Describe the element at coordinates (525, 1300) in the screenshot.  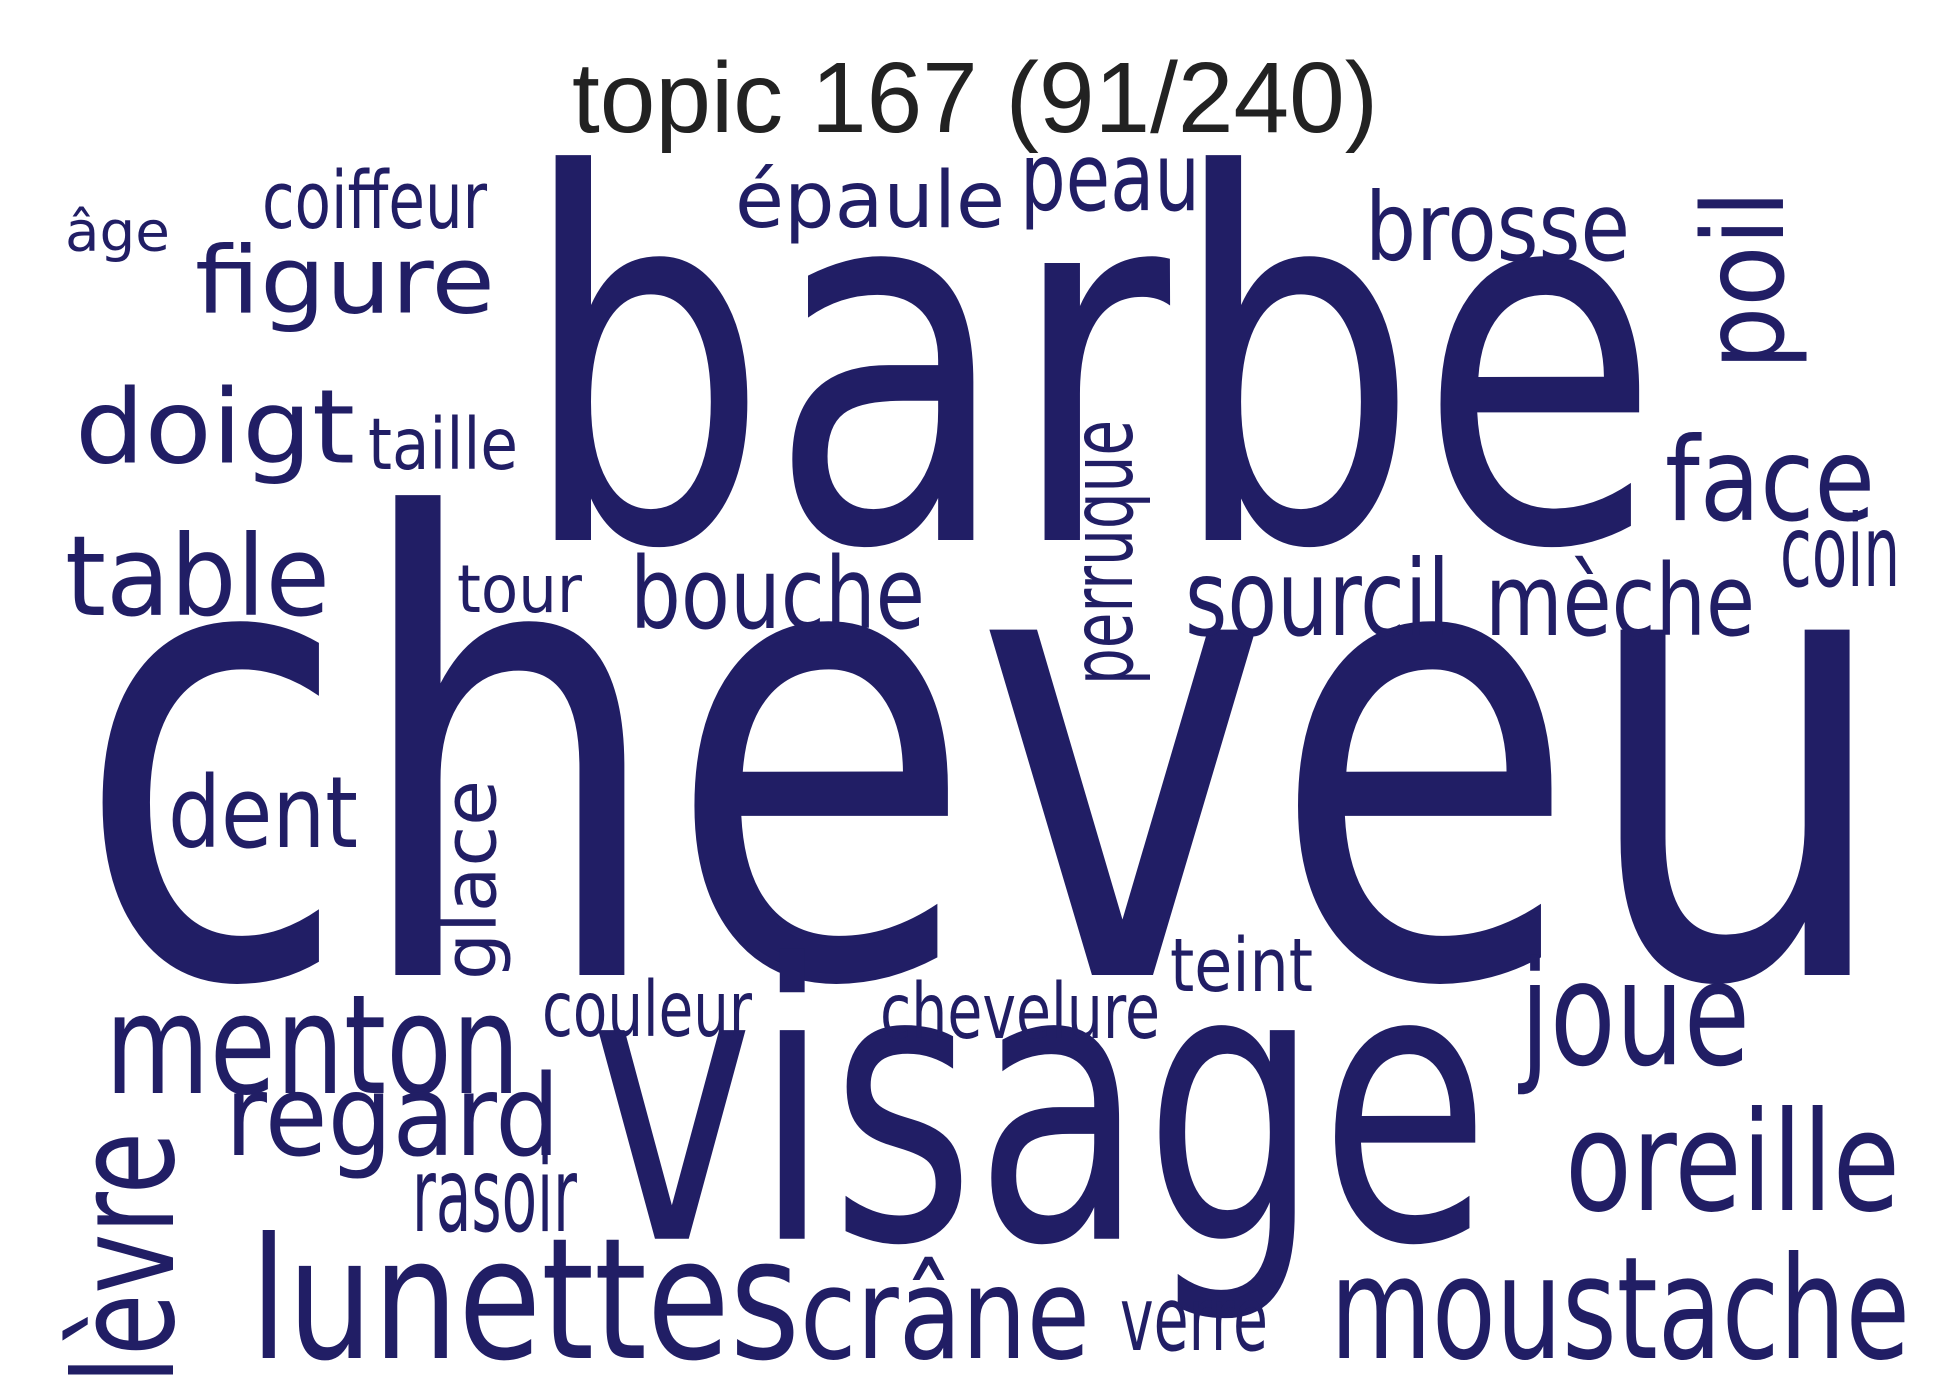
I see `word-3: lunettes` at that location.